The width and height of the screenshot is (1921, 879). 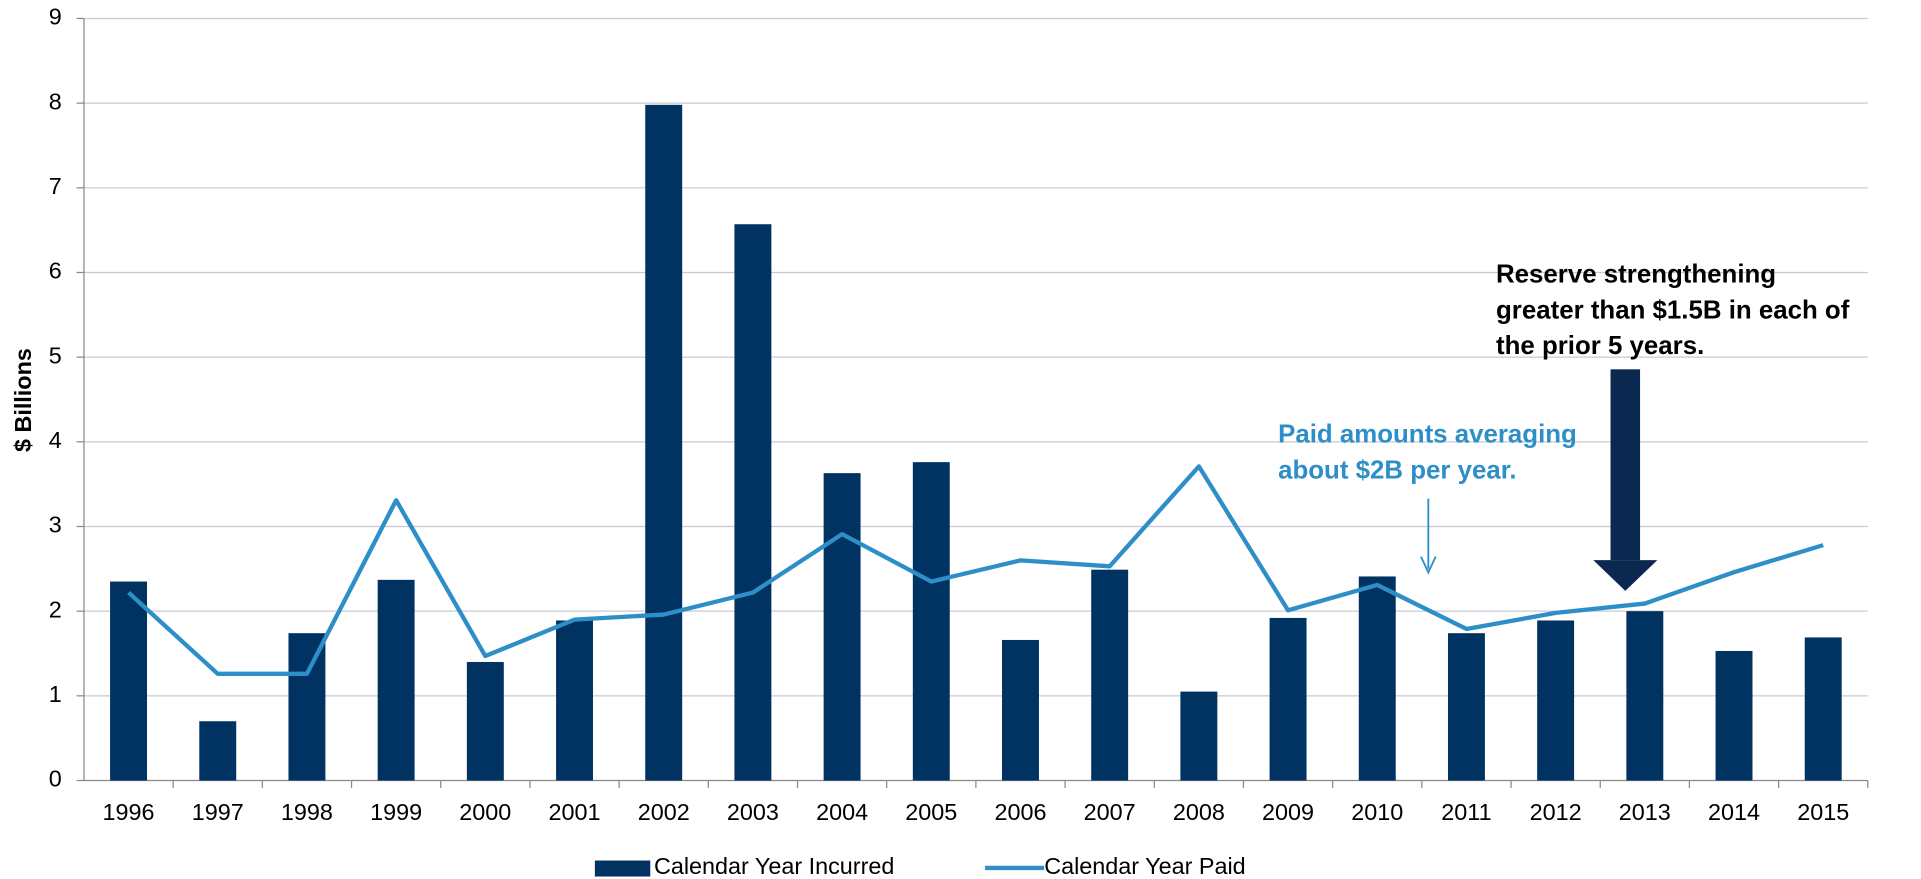 What do you see at coordinates (1734, 812) in the screenshot?
I see `x-tick-label: 2014` at bounding box center [1734, 812].